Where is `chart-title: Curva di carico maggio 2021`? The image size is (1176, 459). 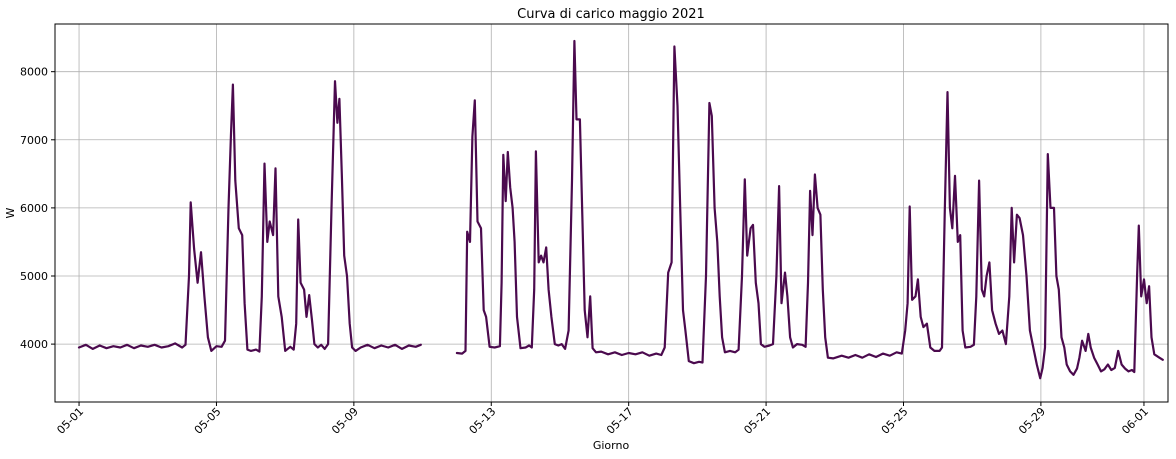
chart-title: Curva di carico maggio 2021 is located at coordinates (611, 14).